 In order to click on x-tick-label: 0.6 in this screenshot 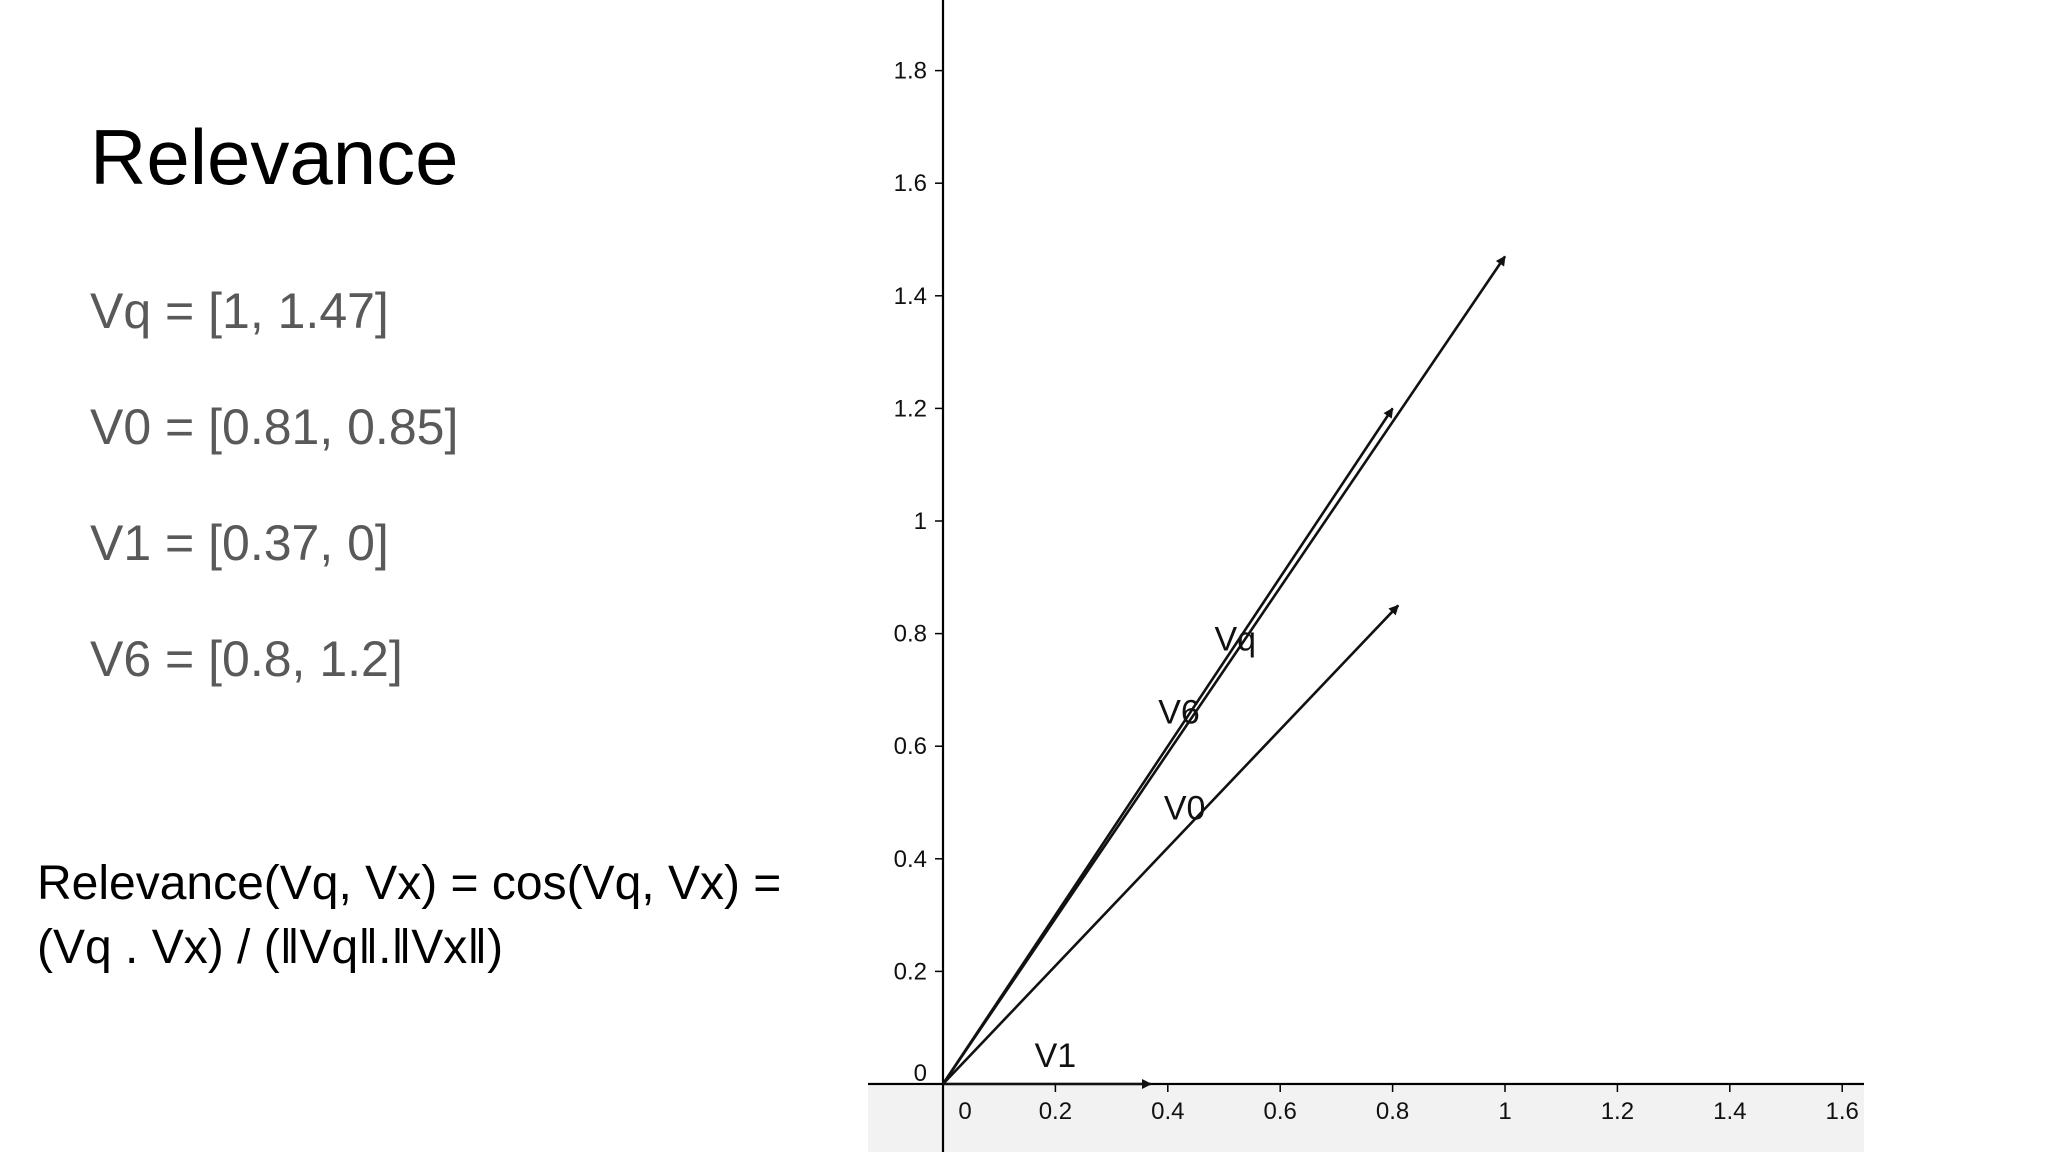, I will do `click(1280, 1111)`.